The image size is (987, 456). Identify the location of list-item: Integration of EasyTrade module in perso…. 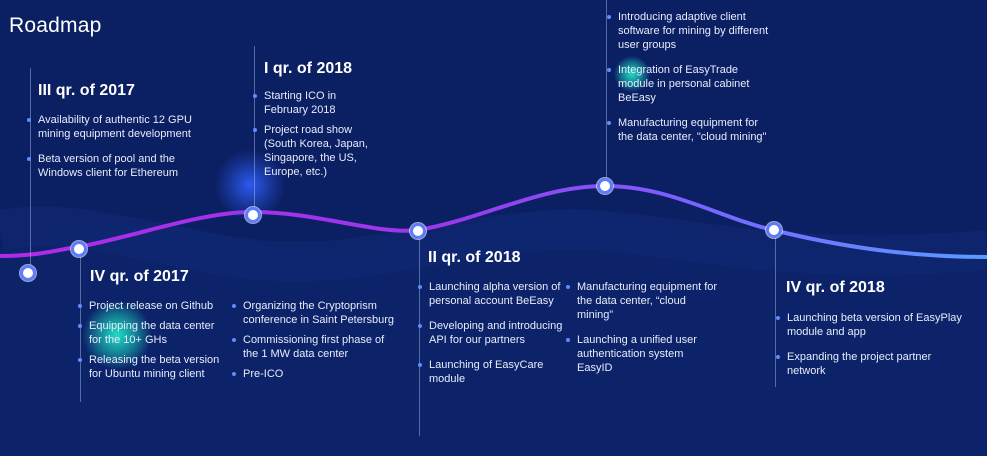
(689, 84).